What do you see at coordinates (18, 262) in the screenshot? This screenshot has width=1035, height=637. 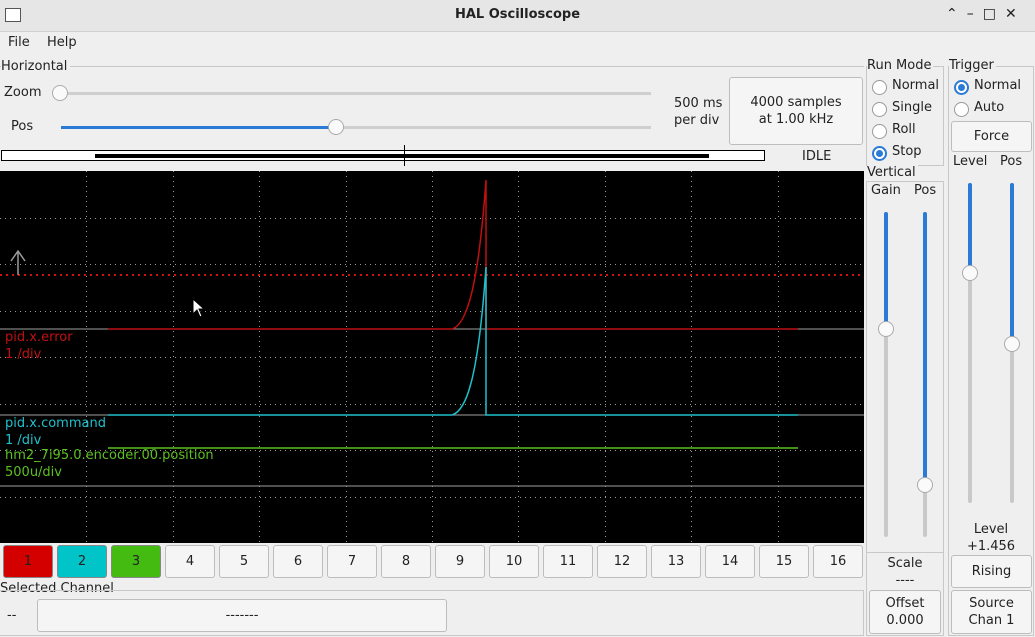 I see `trigger-arrow` at bounding box center [18, 262].